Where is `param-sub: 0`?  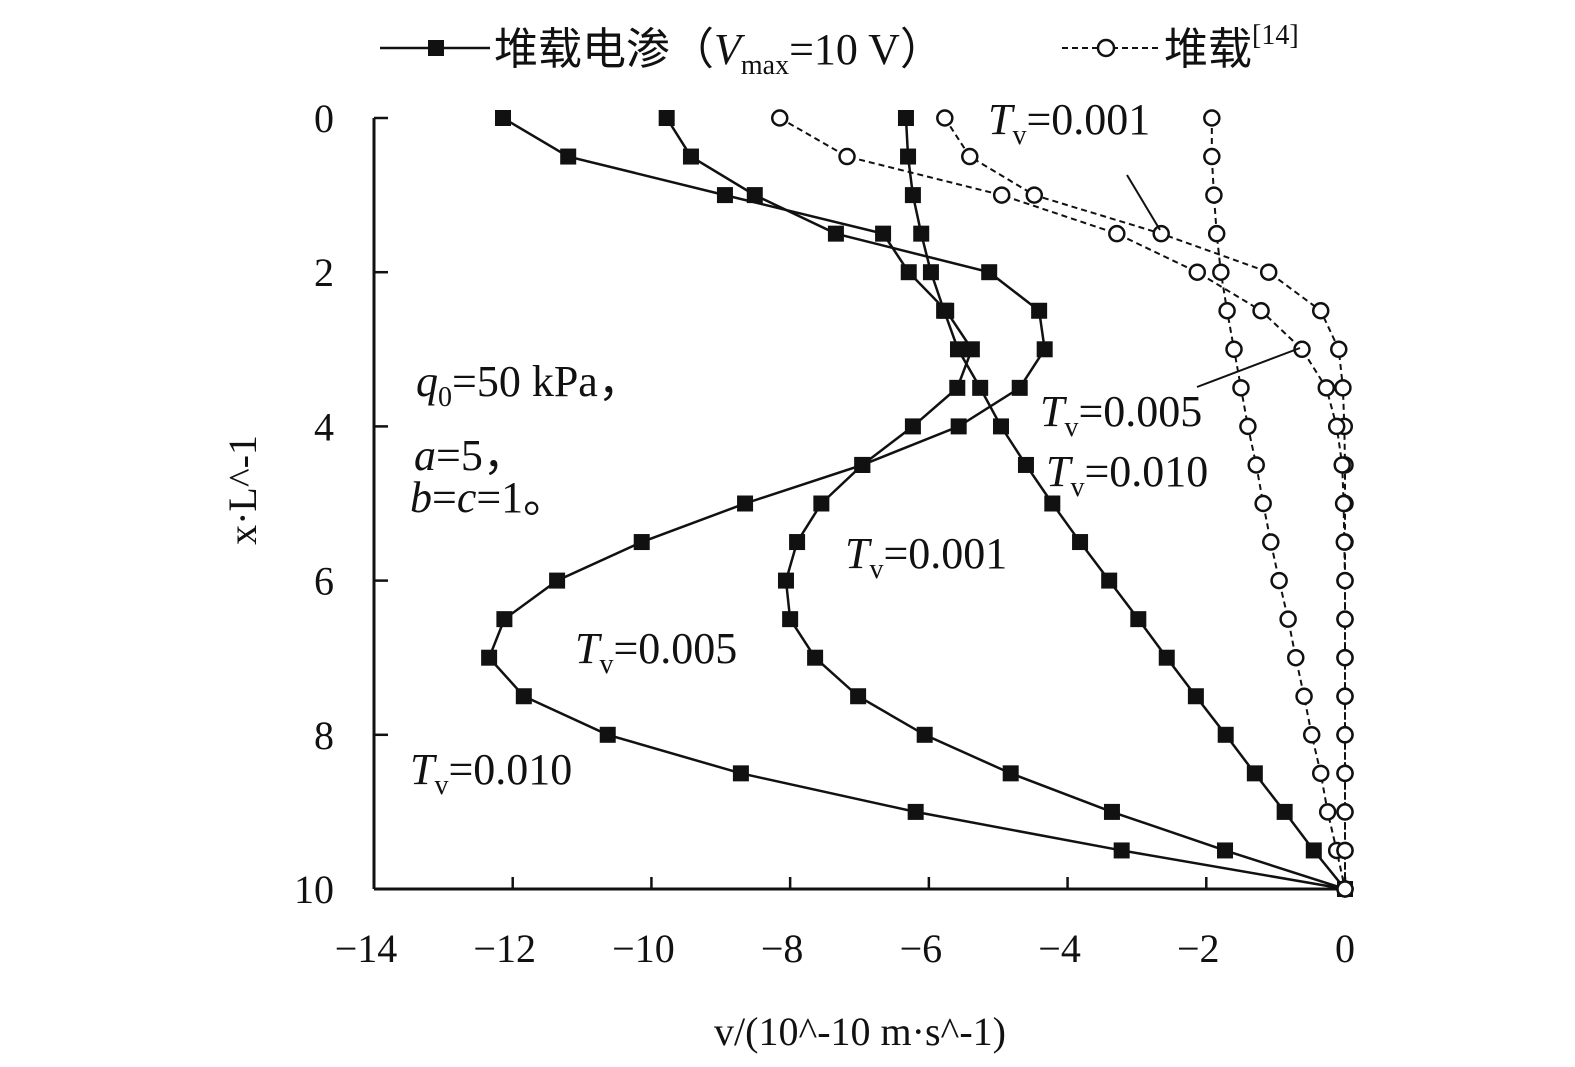 param-sub: 0 is located at coordinates (445, 397).